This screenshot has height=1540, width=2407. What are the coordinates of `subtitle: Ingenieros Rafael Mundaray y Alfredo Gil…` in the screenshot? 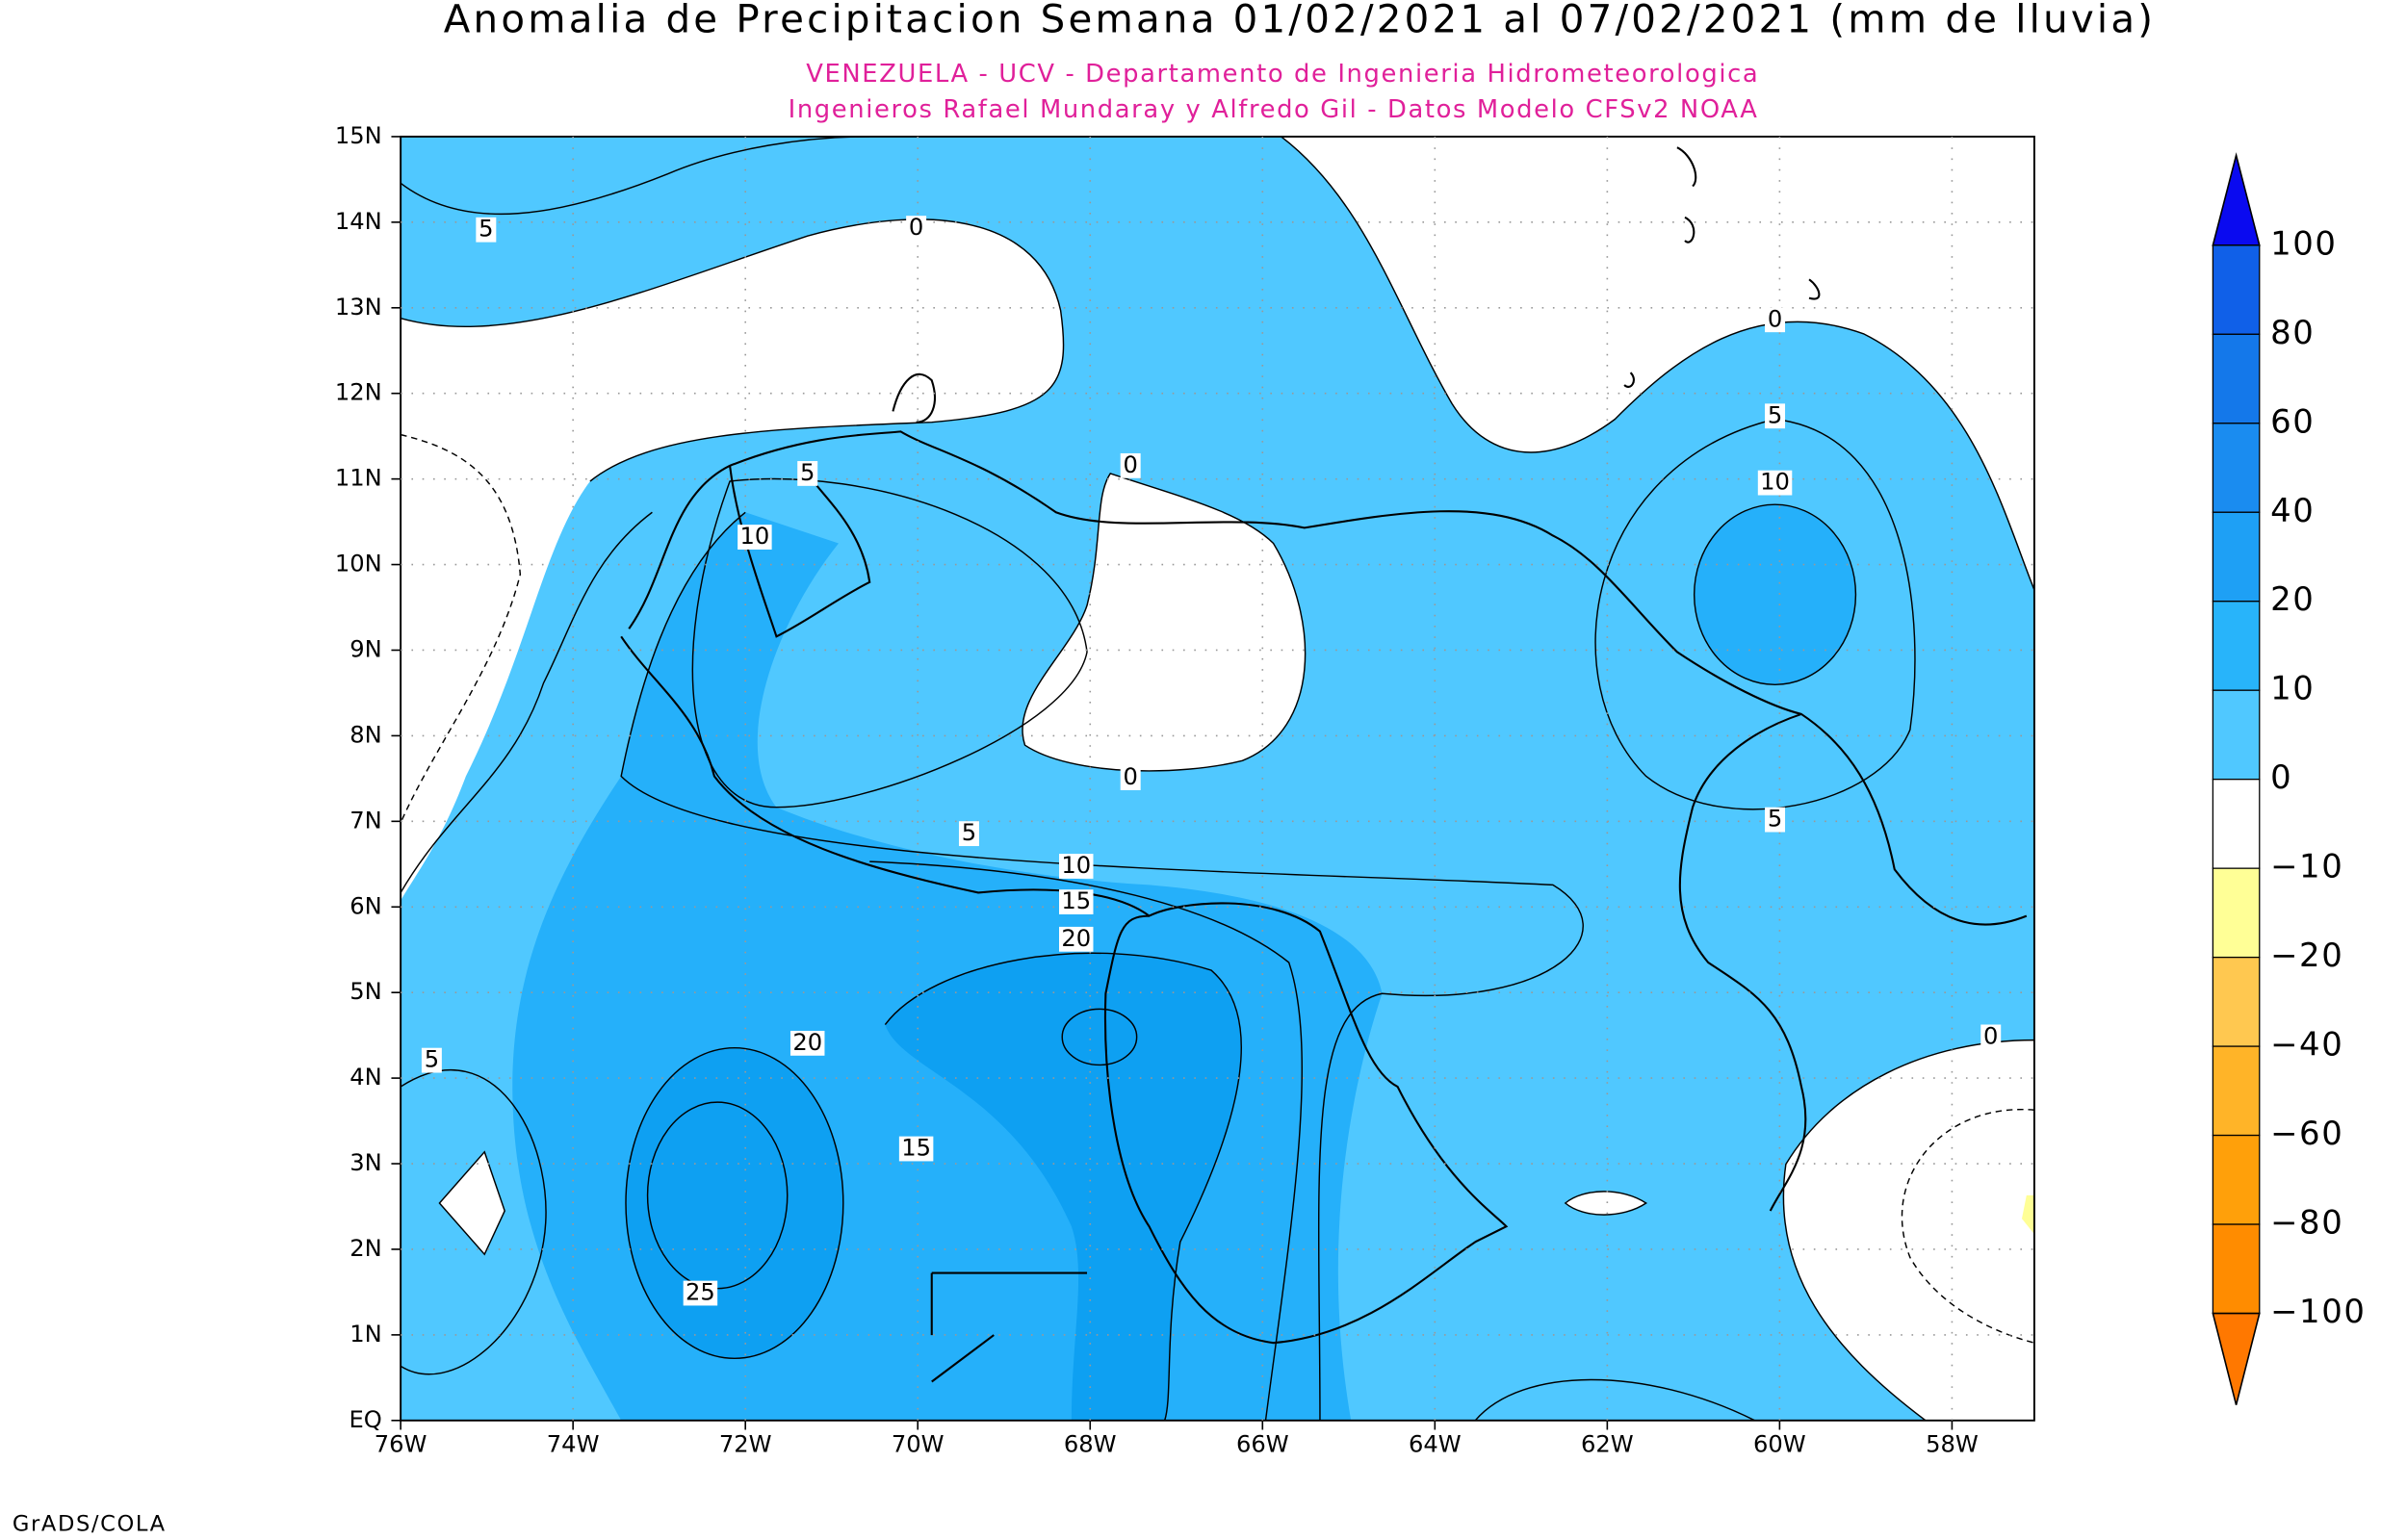 It's located at (1274, 109).